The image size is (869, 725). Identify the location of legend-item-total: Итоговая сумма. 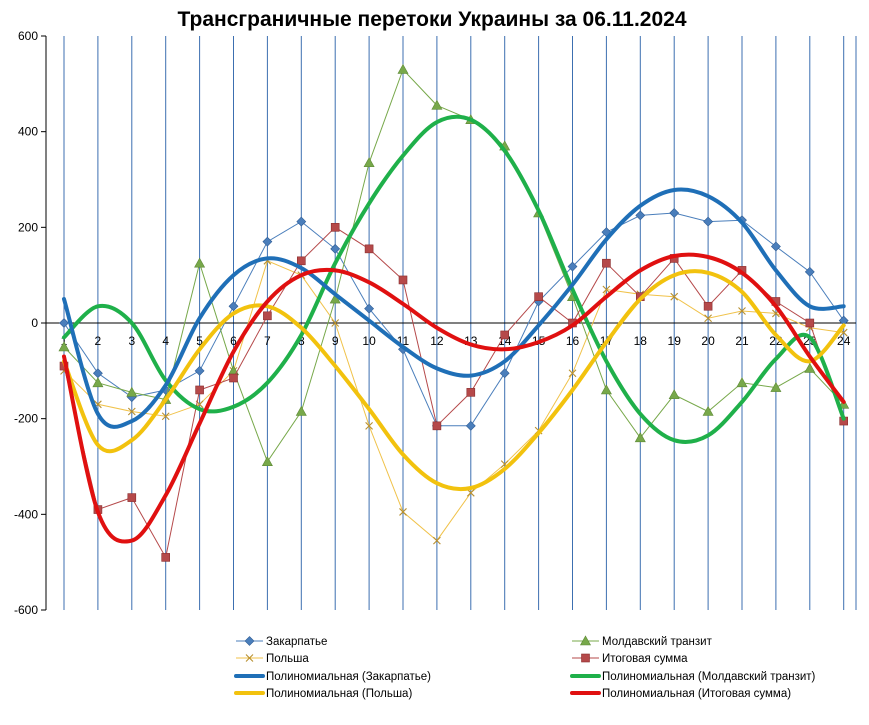
(630, 659).